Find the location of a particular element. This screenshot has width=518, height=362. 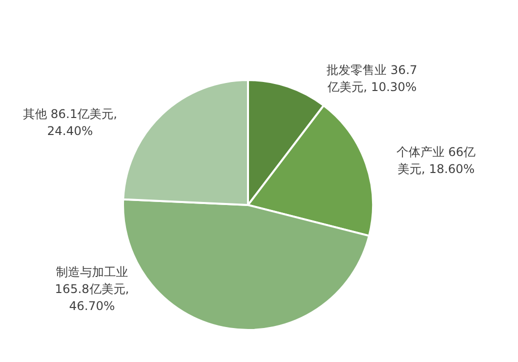

slice-label: 制造与加工业 is located at coordinates (92, 272).